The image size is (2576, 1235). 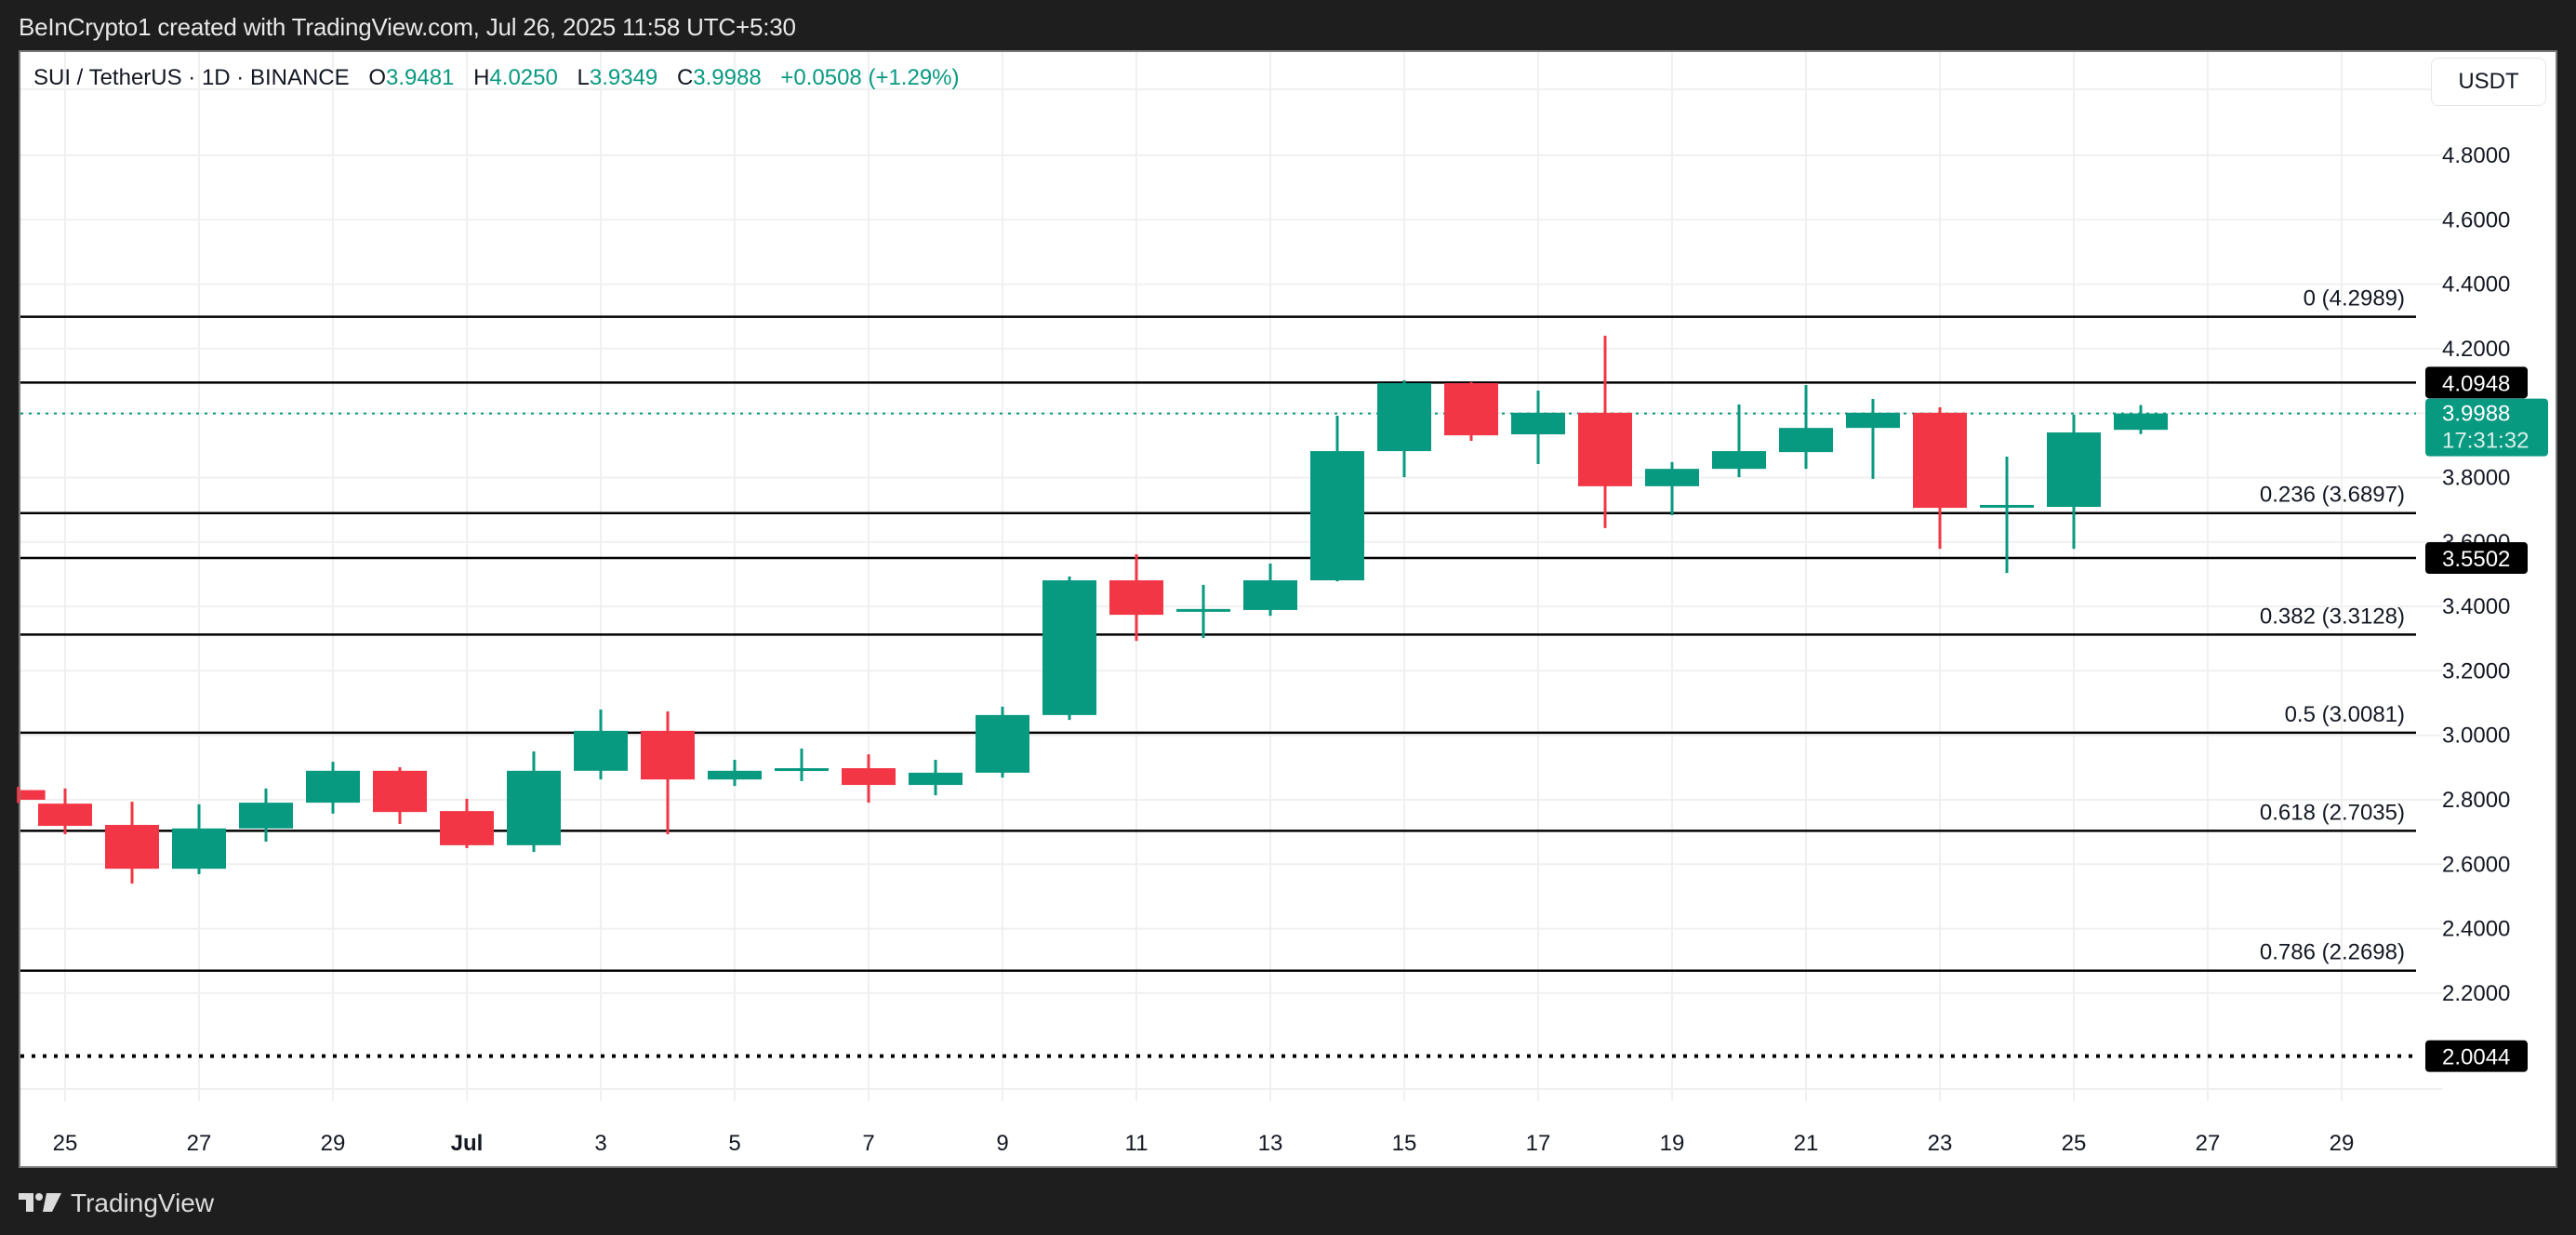 What do you see at coordinates (143, 1203) in the screenshot?
I see `tradingview-brand: TradingView` at bounding box center [143, 1203].